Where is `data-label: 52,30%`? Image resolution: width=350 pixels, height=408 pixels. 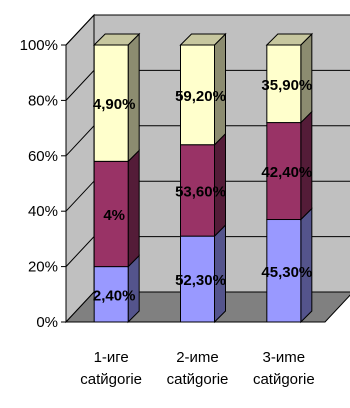
data-label: 52,30% is located at coordinates (200, 280).